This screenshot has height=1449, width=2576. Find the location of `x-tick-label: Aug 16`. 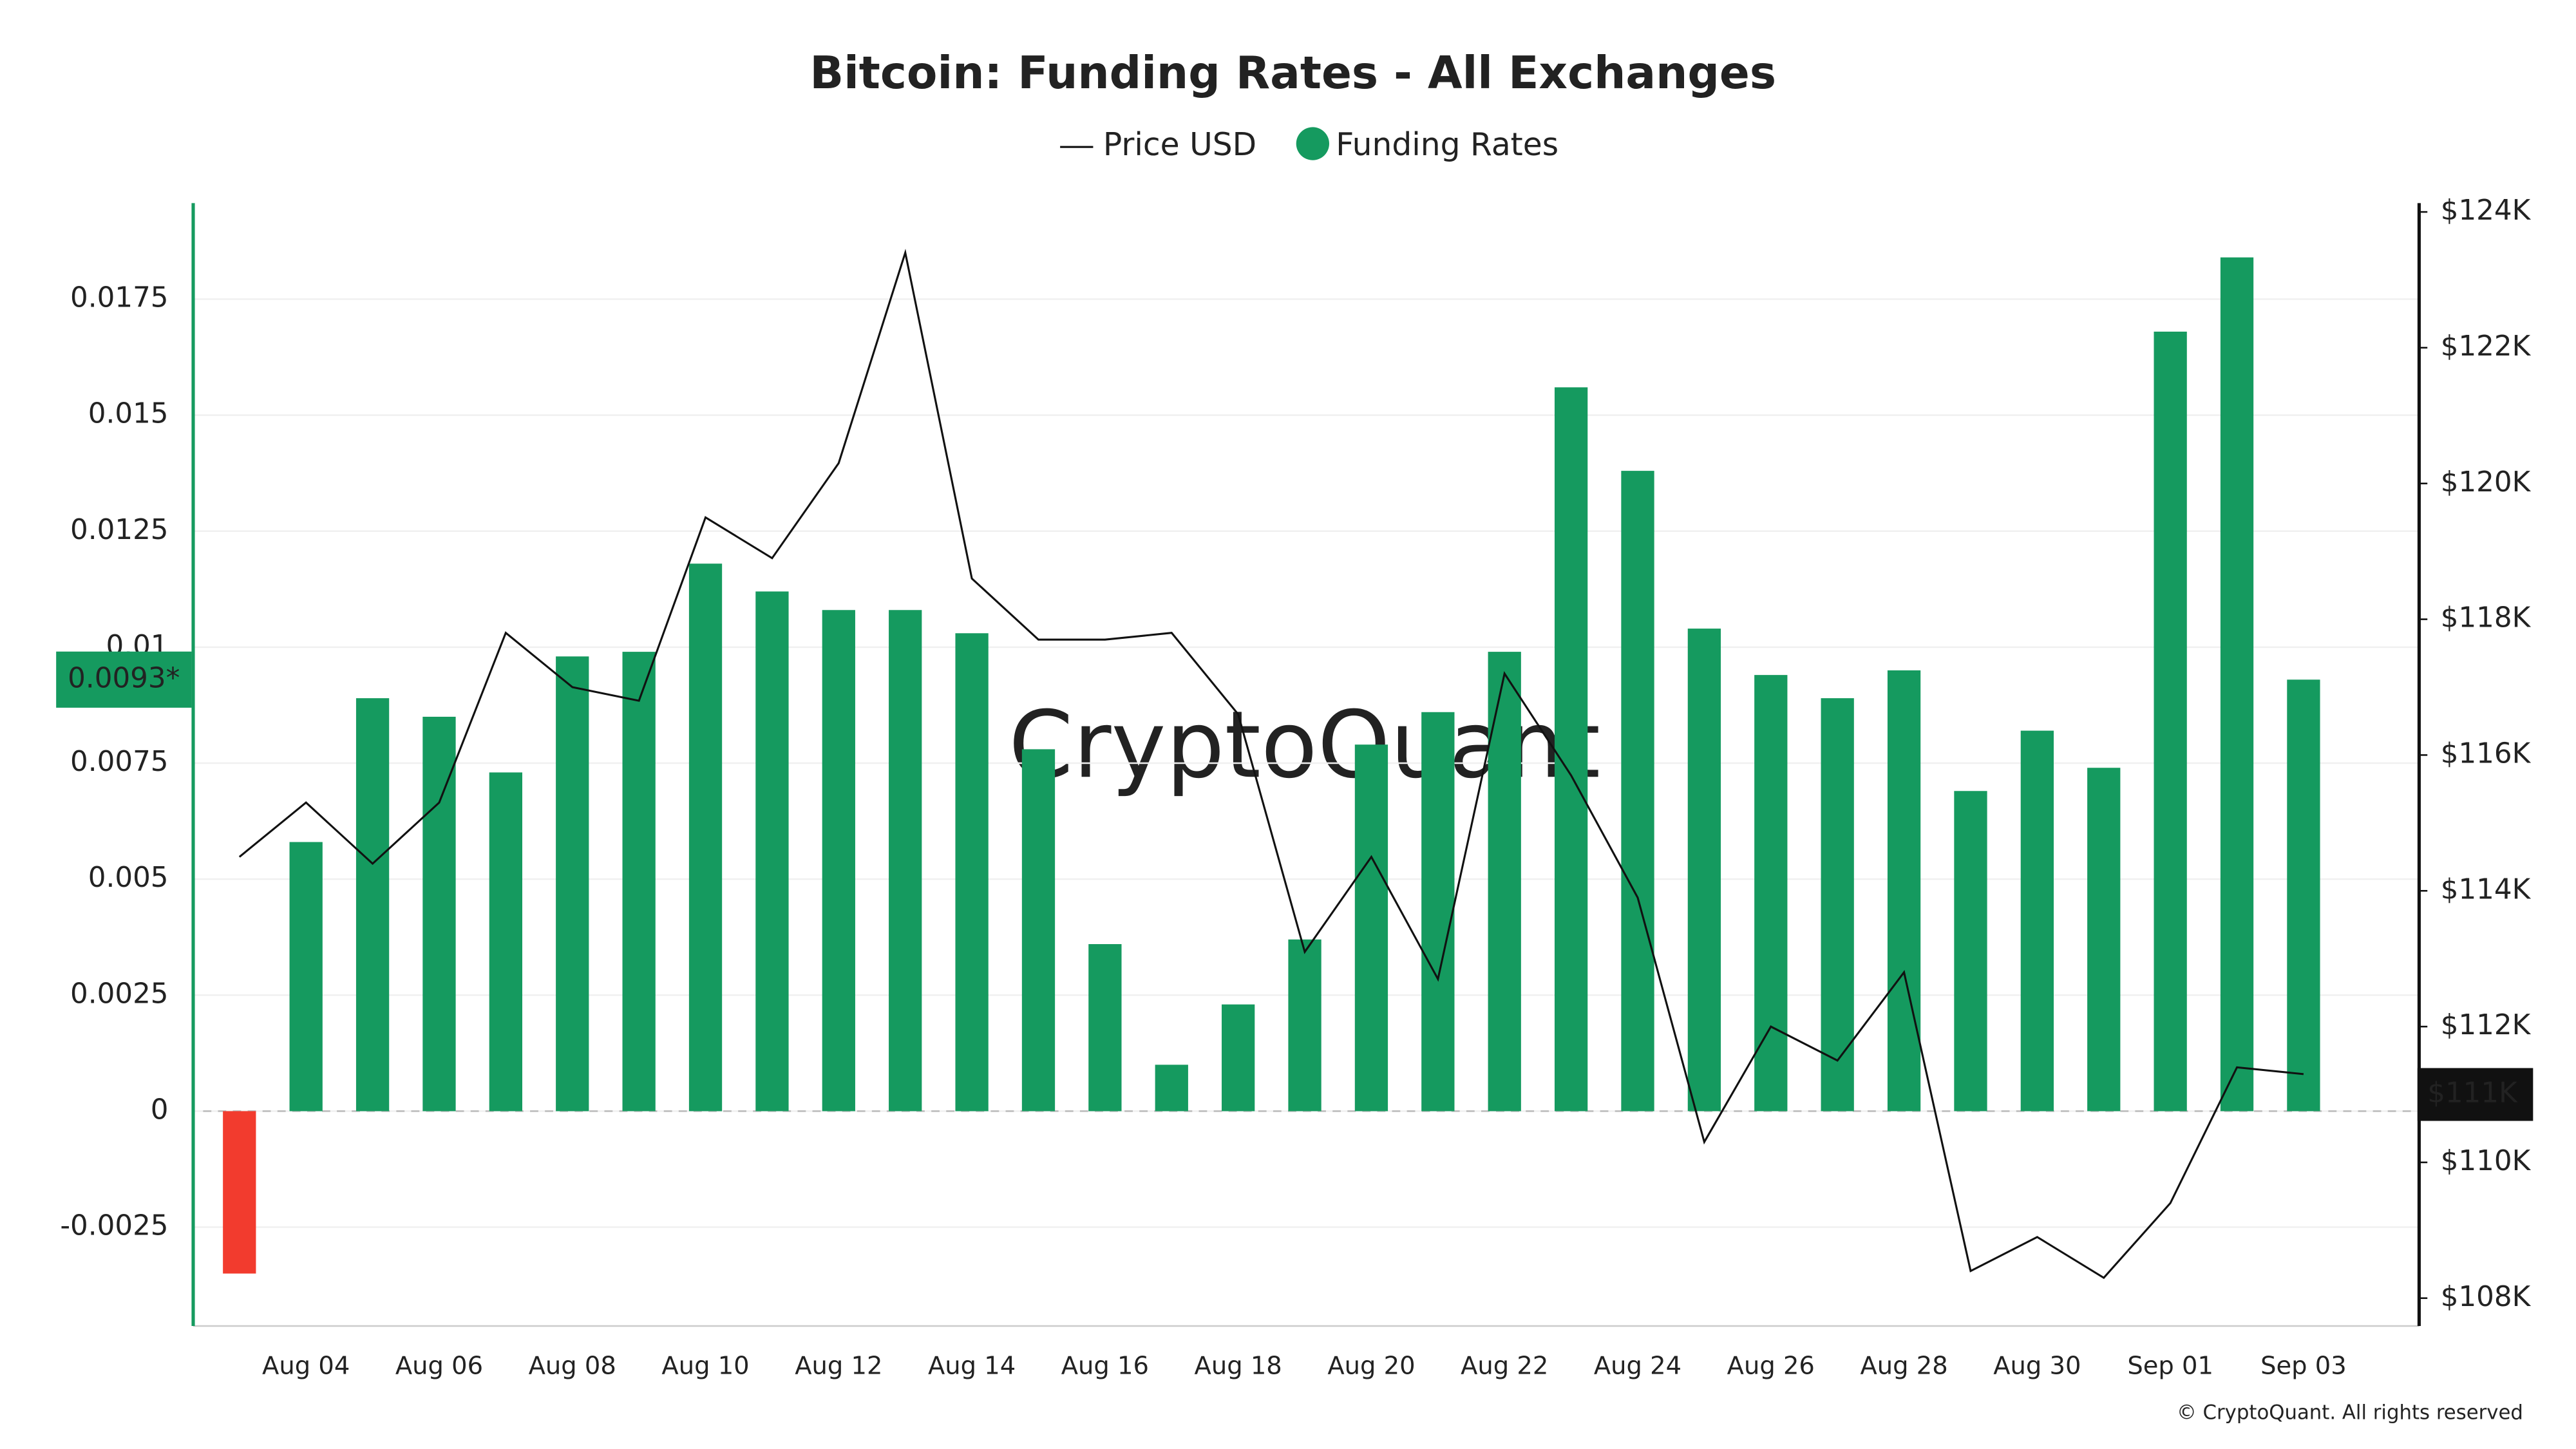

x-tick-label: Aug 16 is located at coordinates (1105, 1366).